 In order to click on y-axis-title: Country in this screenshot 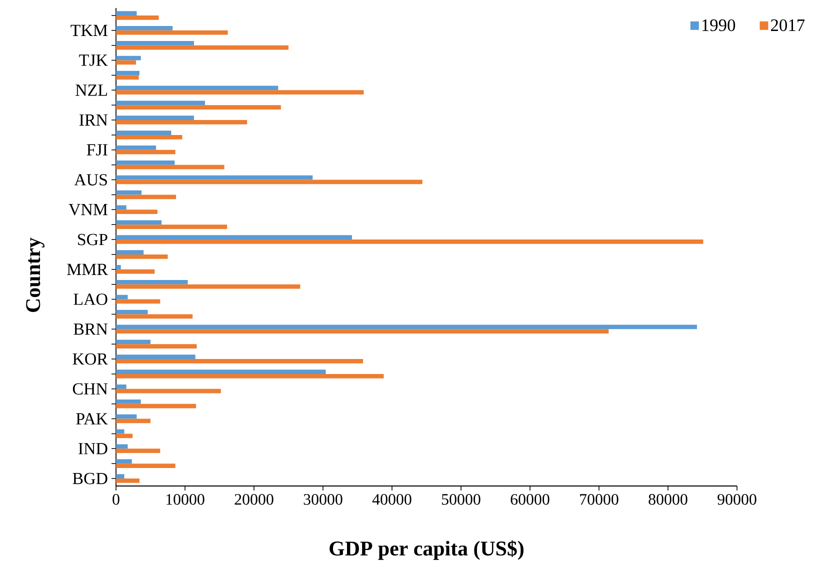, I will do `click(35, 275)`.